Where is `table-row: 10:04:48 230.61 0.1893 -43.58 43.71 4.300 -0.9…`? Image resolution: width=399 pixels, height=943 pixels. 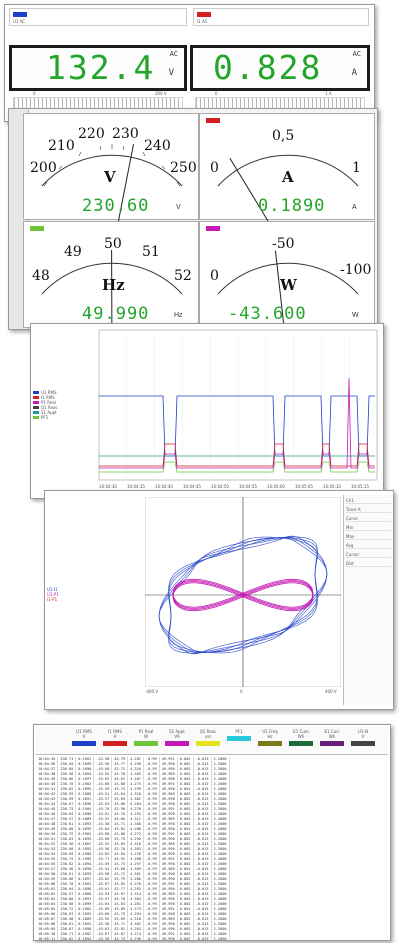 table-row: 10:04:48 230.61 0.1893 -43.58 43.71 4.300 -0.9… is located at coordinates (133, 824).